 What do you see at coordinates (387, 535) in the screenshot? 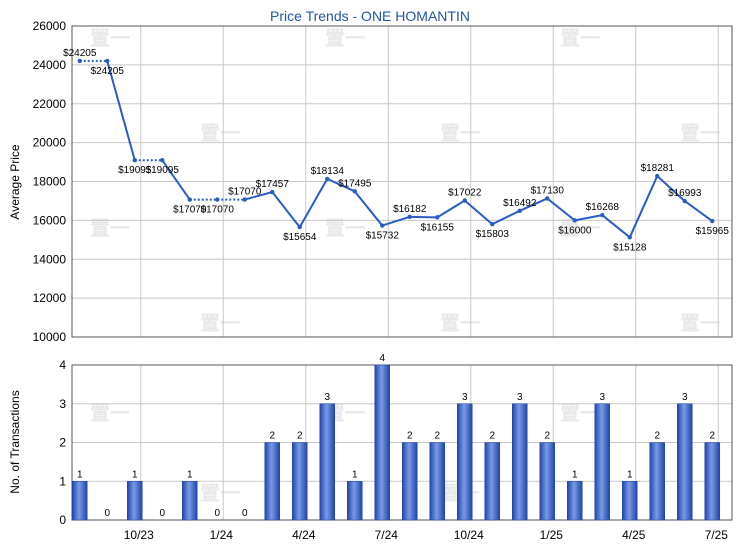
I see `x-tick-label: 7/24` at bounding box center [387, 535].